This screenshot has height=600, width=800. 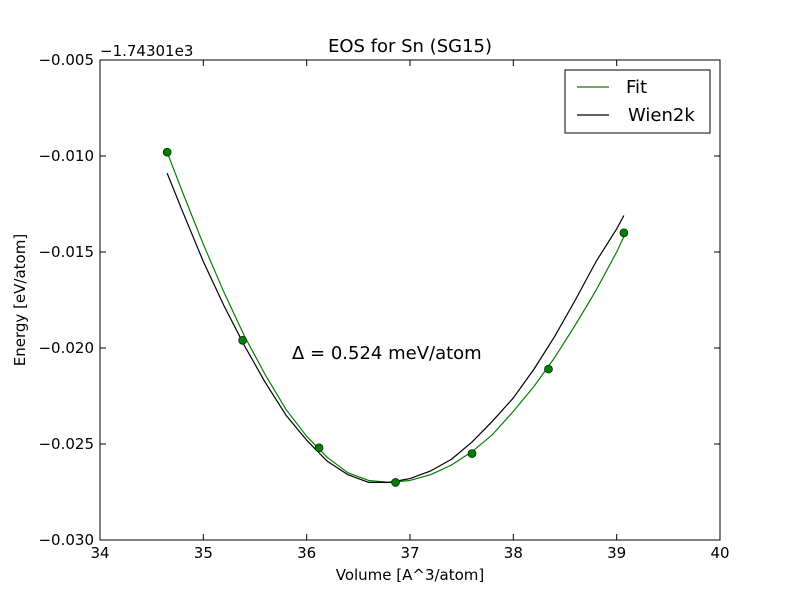 What do you see at coordinates (306, 553) in the screenshot?
I see `x-tick-label: 36` at bounding box center [306, 553].